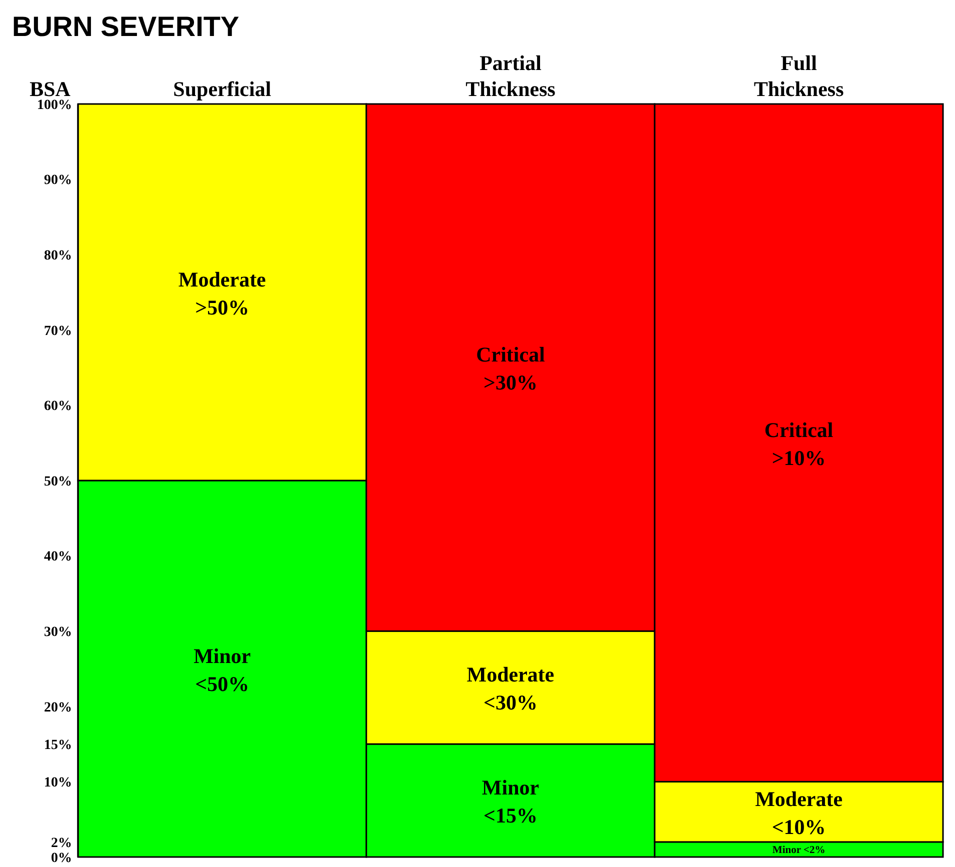  I want to click on chart-title: BURN SEVERITY, so click(126, 26).